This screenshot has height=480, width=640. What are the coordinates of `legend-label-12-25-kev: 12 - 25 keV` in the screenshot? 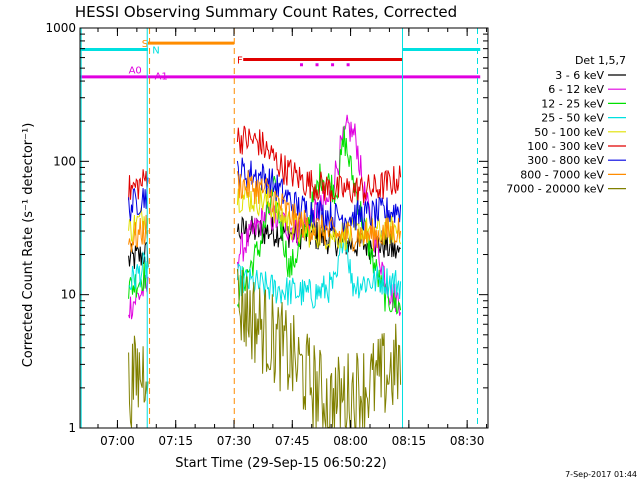 It's located at (572, 103).